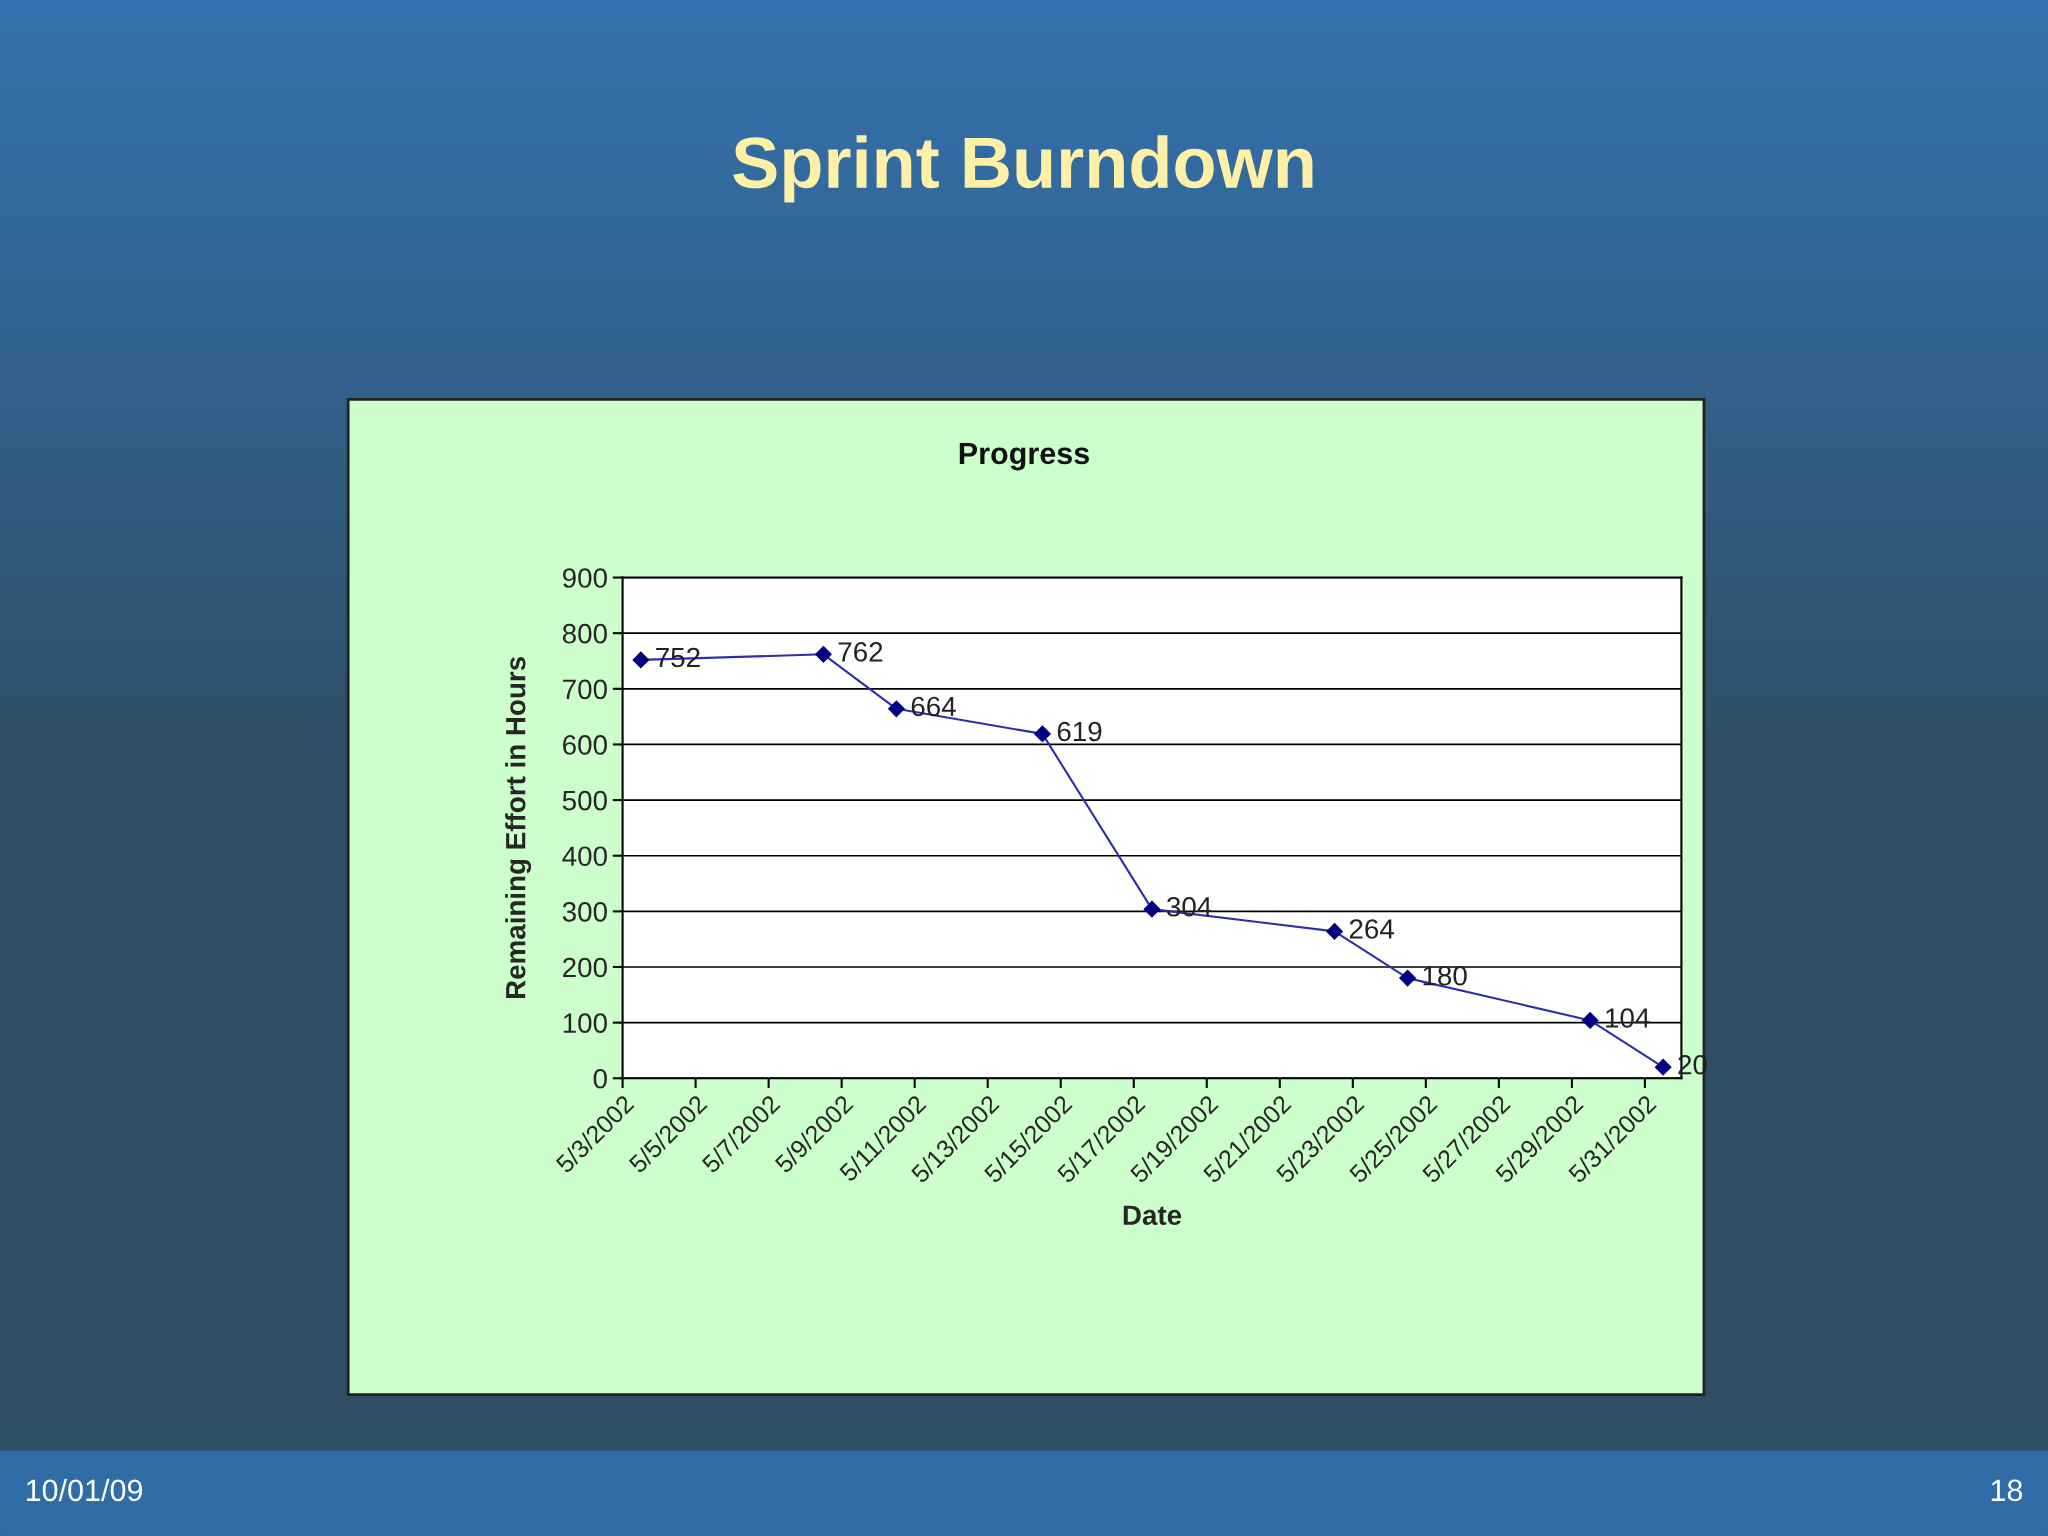 The width and height of the screenshot is (2048, 1536). Describe the element at coordinates (1079, 731) in the screenshot. I see `data-label: 619` at that location.